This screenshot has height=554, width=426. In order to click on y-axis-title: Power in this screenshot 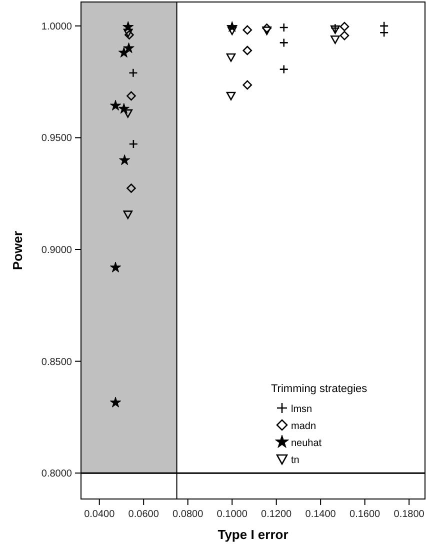, I will do `click(17, 250)`.